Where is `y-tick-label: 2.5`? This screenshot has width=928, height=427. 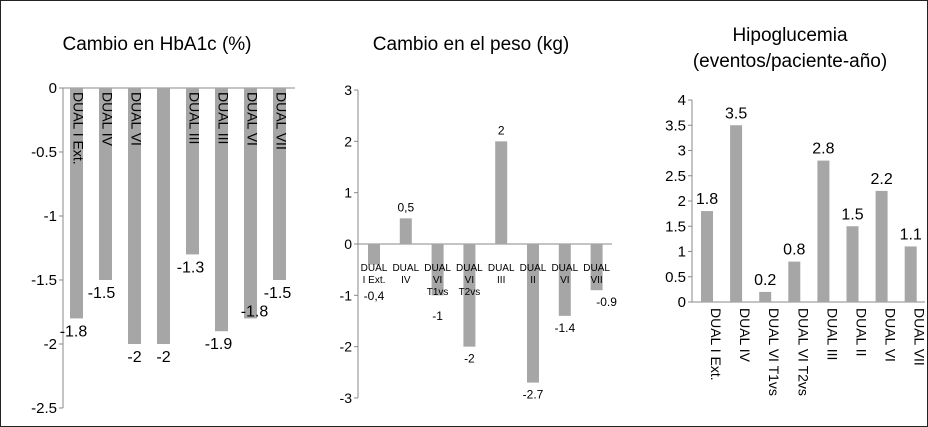
y-tick-label: 2.5 is located at coordinates (675, 176).